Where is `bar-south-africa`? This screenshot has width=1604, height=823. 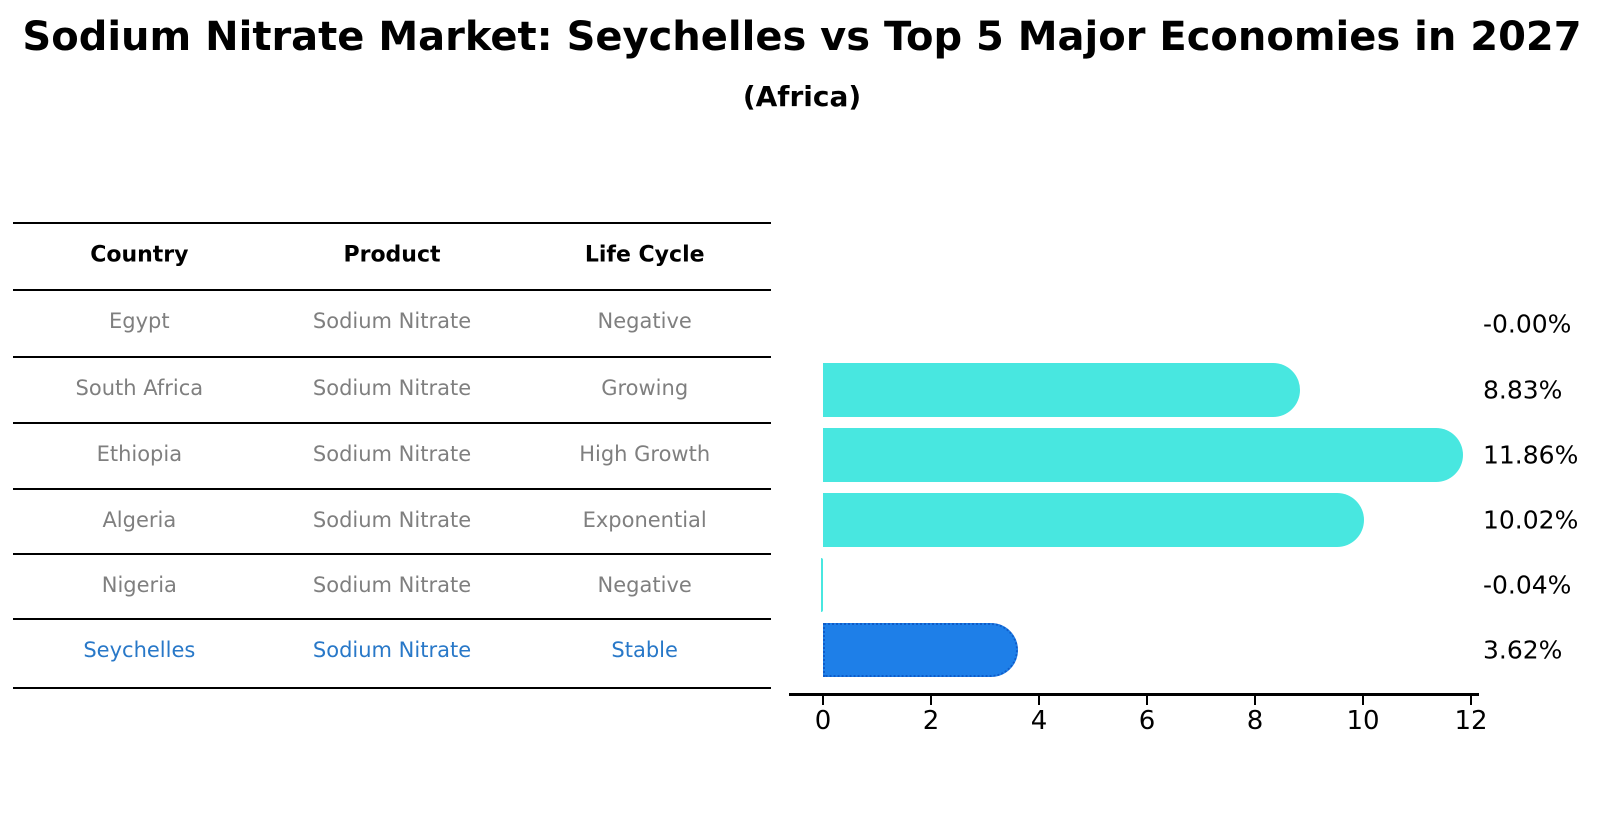
bar-south-africa is located at coordinates (1061, 390).